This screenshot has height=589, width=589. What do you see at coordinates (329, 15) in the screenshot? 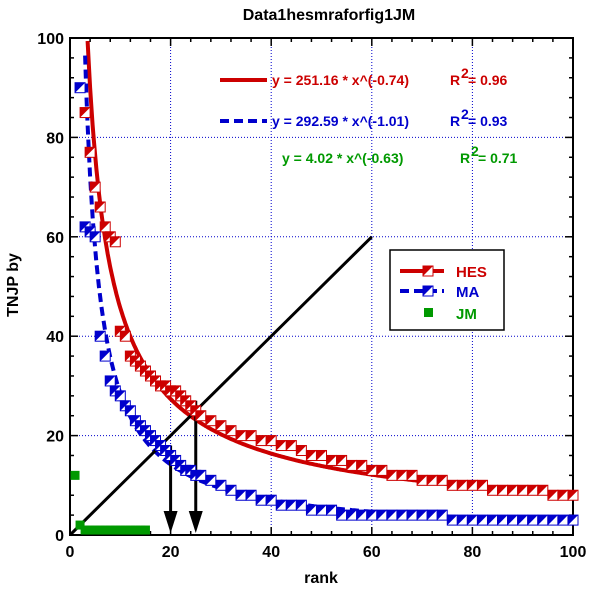
I see `chart-title-group: Data1hesmraforfig1JM` at bounding box center [329, 15].